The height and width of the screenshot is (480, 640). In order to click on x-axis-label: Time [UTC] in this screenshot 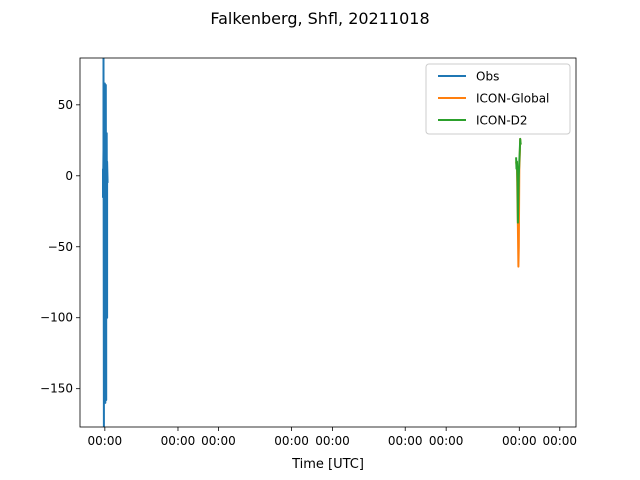, I will do `click(327, 464)`.